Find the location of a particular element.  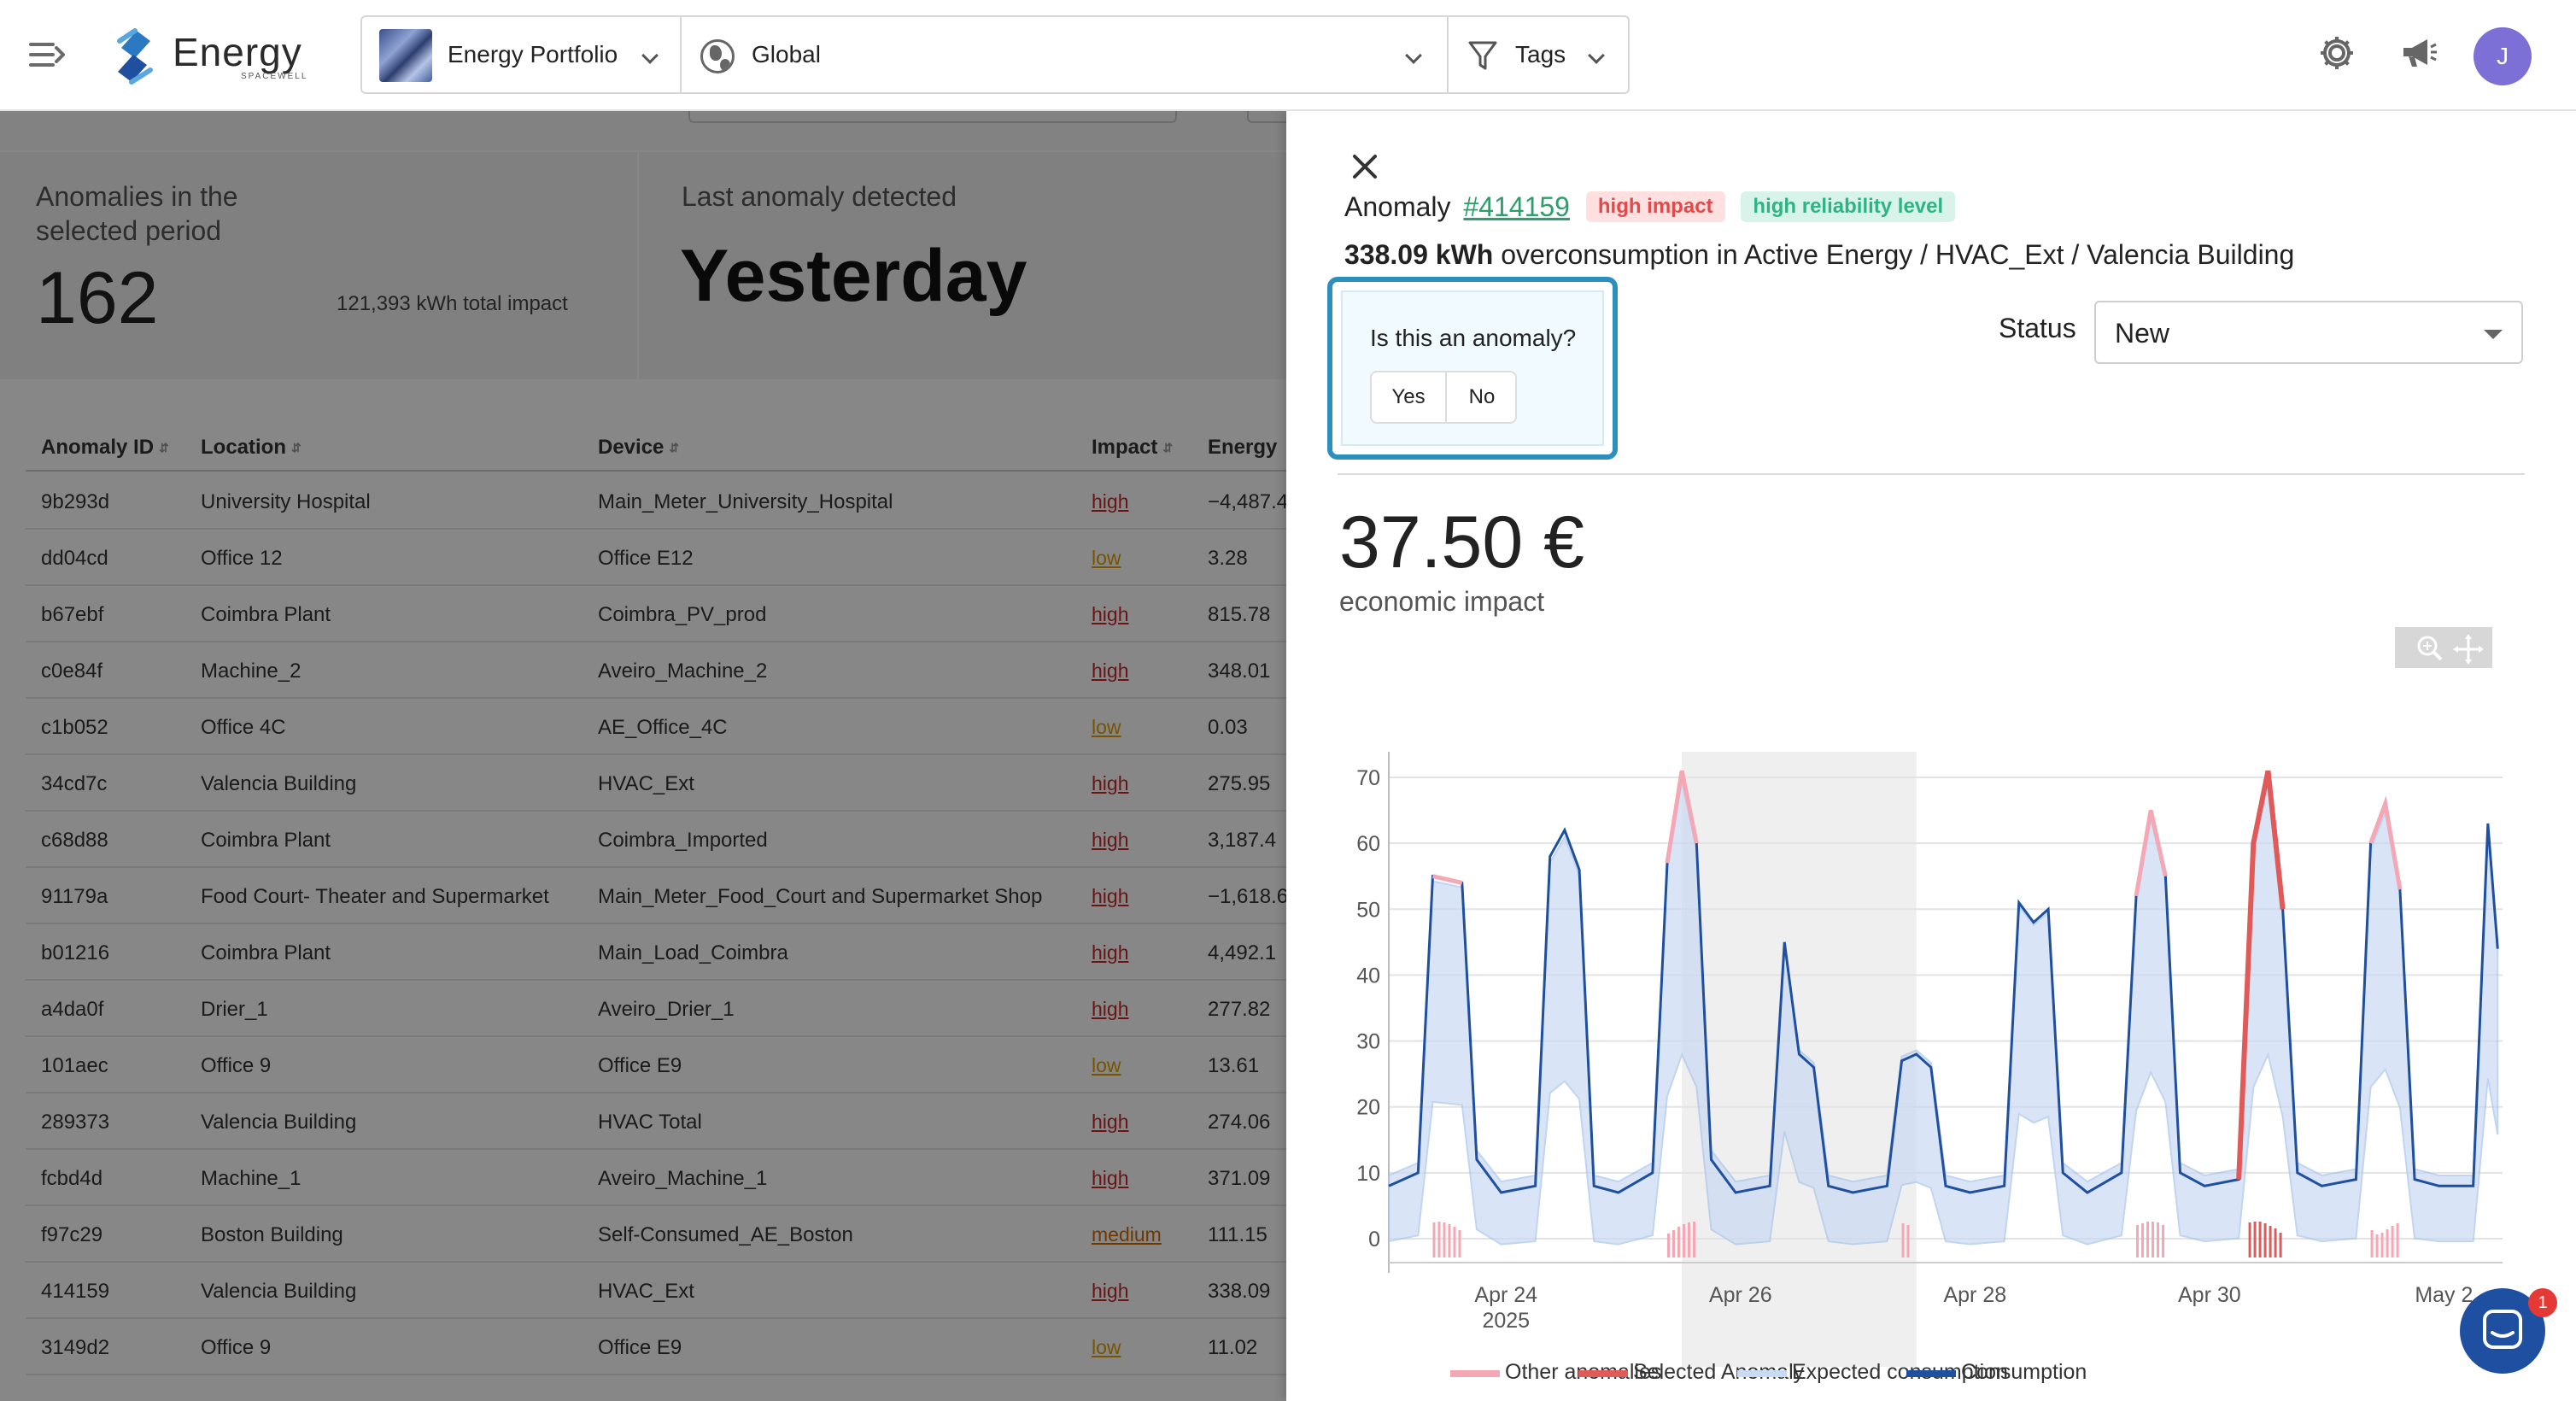

anomaly-id-cell: b01216 is located at coordinates (75, 952).